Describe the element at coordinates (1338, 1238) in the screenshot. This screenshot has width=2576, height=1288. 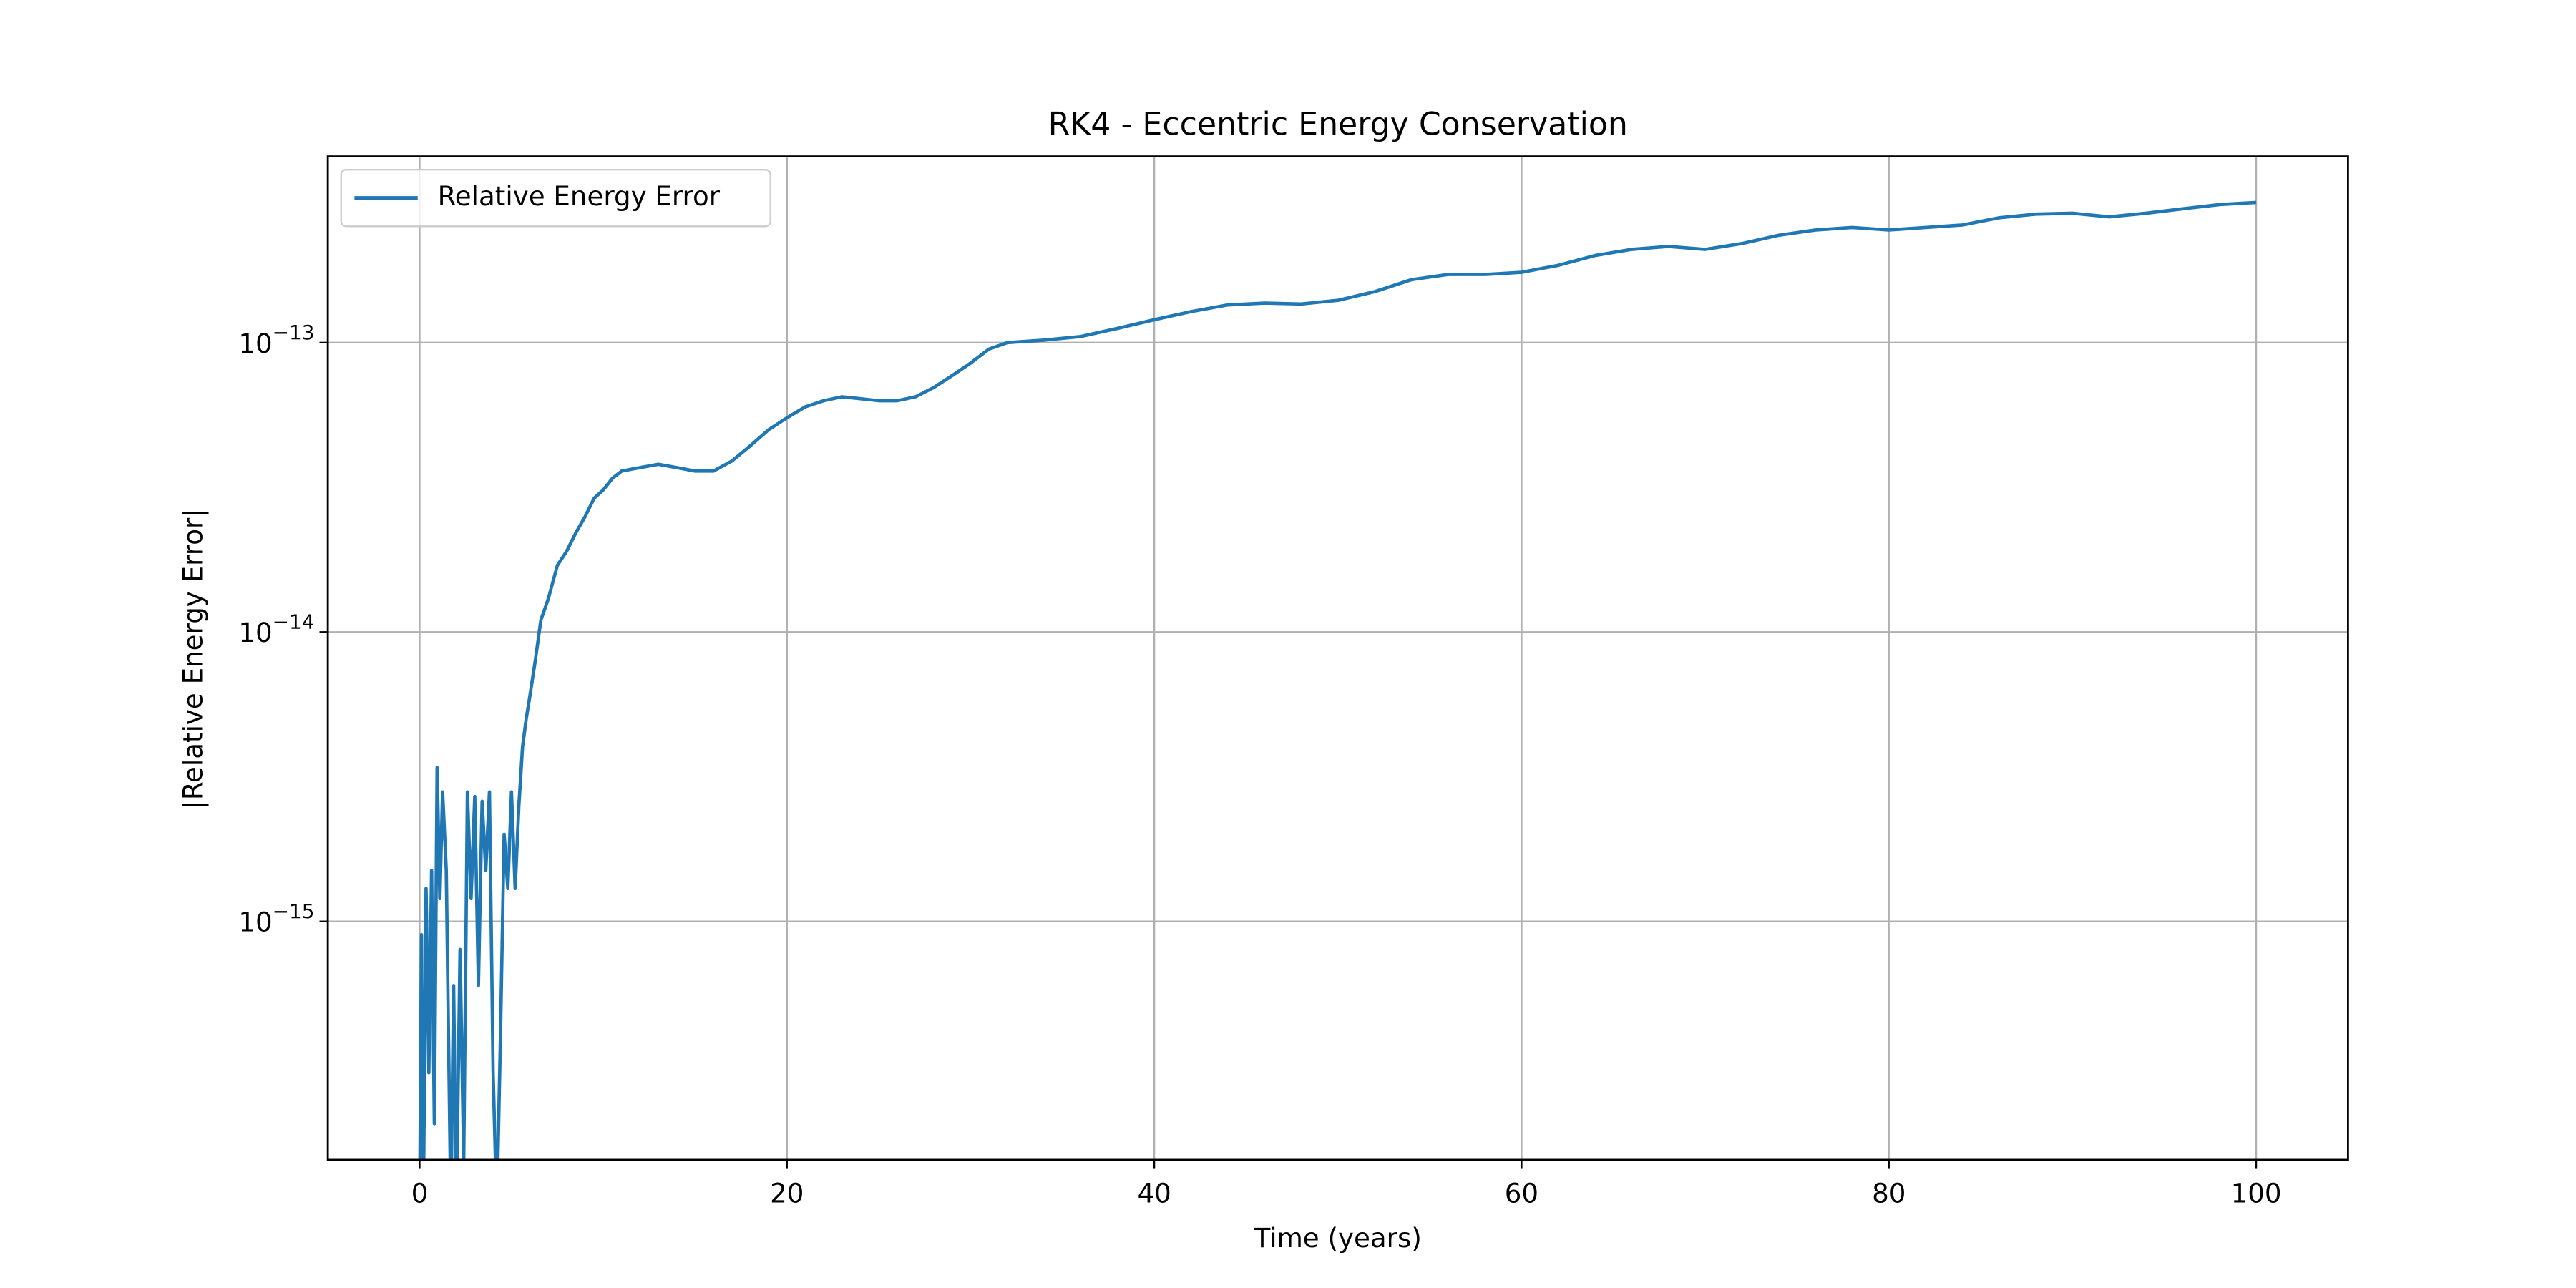
I see `x-axis-label: Time (years)` at that location.